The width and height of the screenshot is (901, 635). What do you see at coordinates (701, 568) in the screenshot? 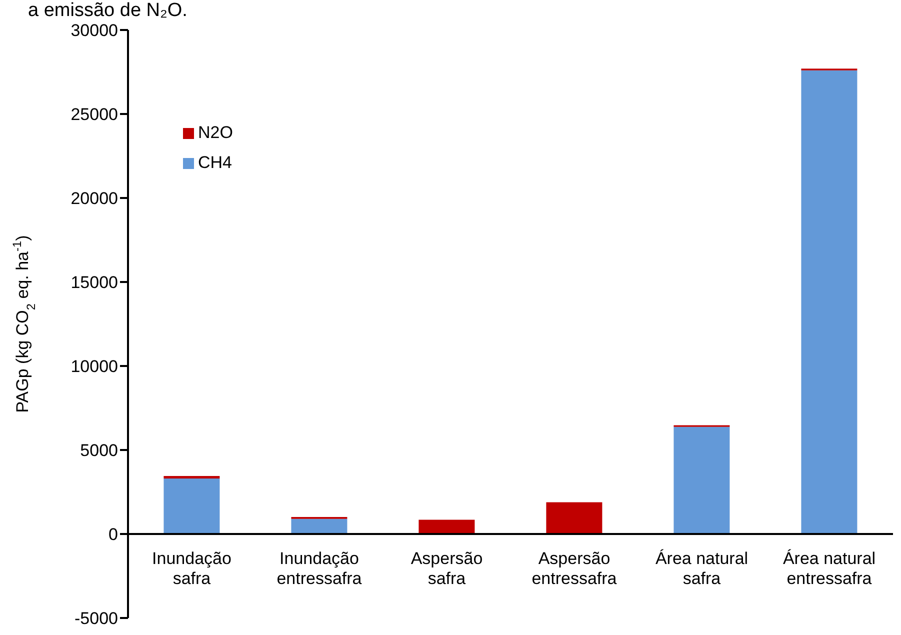
I see `x-tick-label: Área natural safra` at bounding box center [701, 568].